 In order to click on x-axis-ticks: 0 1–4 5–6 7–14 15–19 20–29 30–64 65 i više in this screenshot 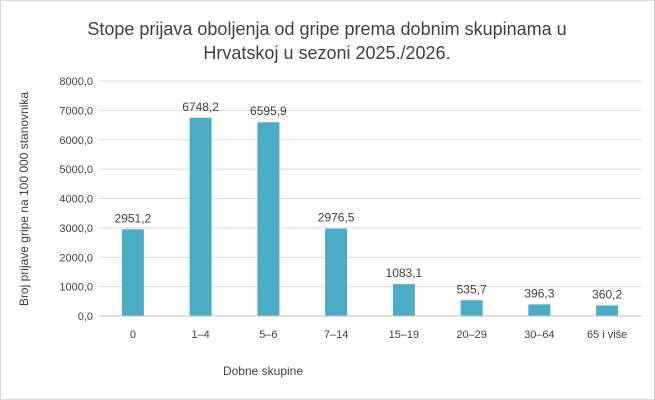, I will do `click(378, 335)`.